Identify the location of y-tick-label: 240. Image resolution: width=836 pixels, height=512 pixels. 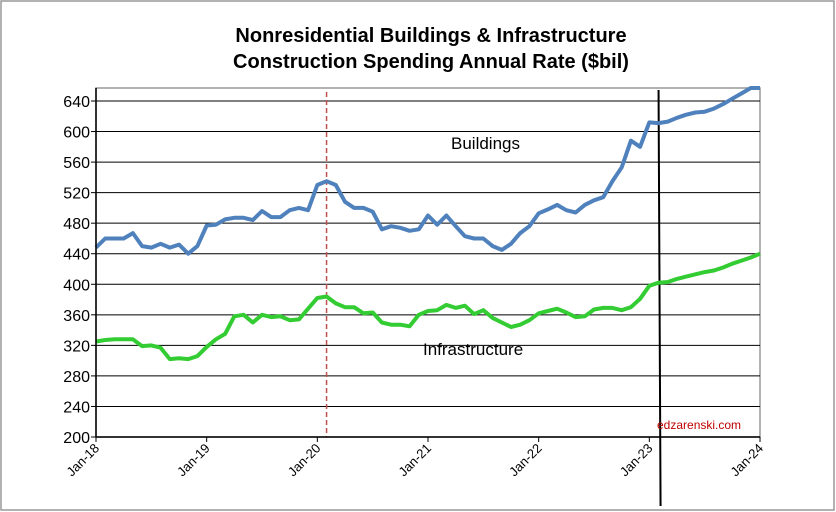
(76, 407).